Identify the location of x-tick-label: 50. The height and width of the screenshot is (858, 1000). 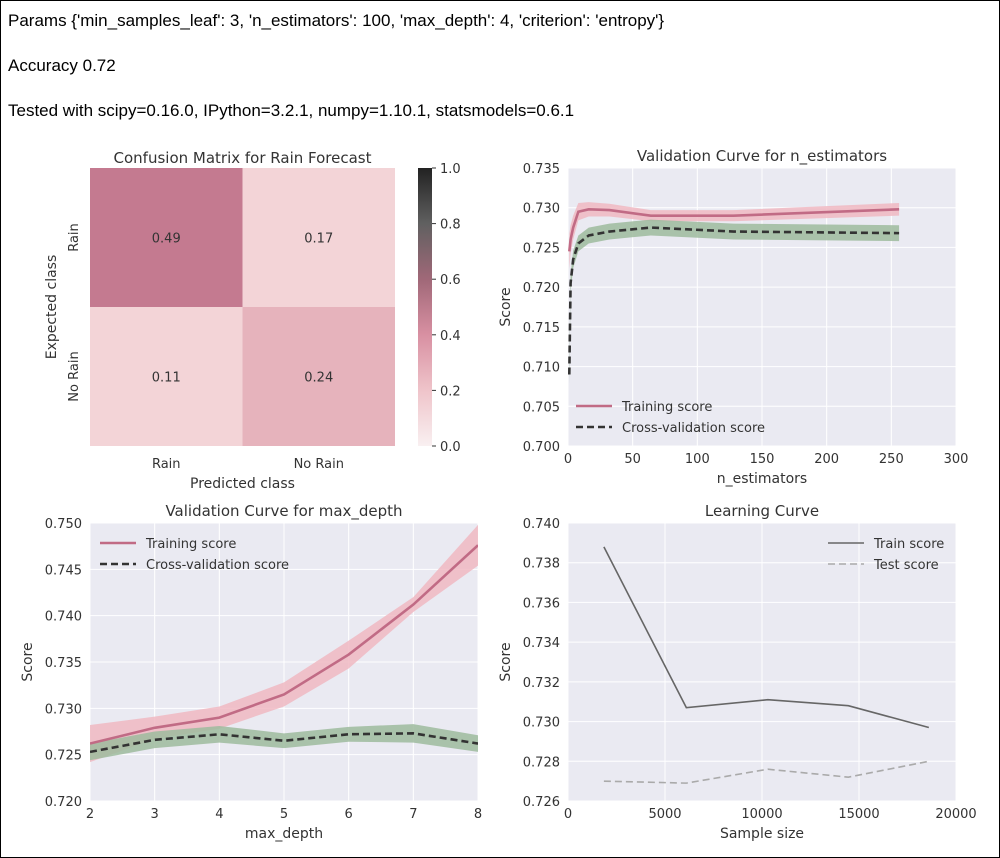
(632, 459).